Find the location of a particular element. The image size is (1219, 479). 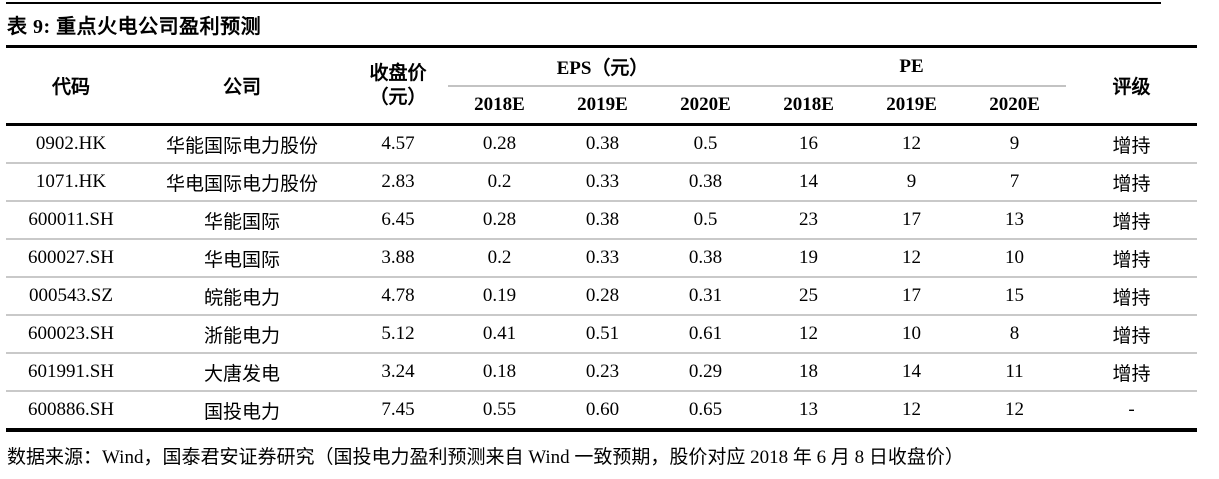

cell-close-price: 4.57 is located at coordinates (398, 144).